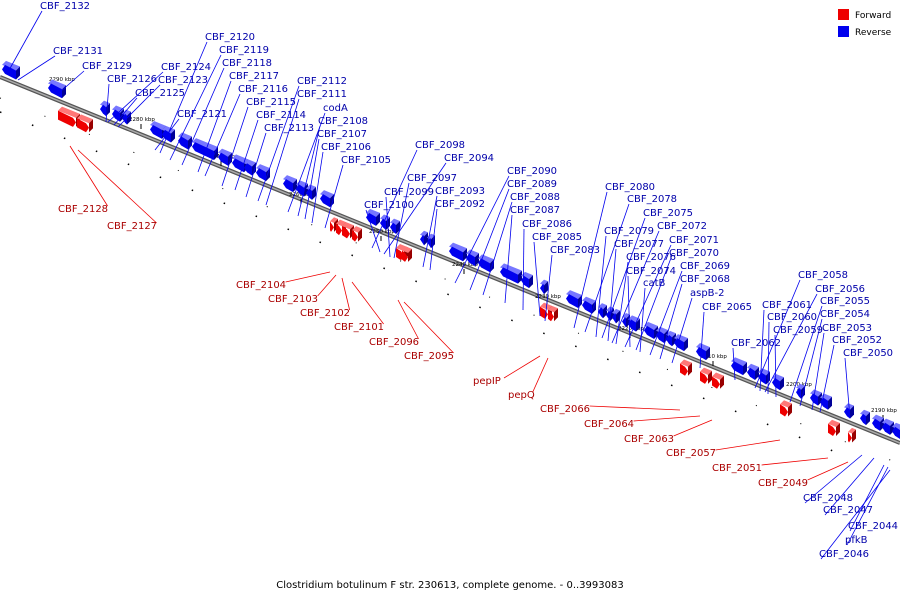 This screenshot has height=600, width=900. What do you see at coordinates (639, 244) in the screenshot?
I see `gene-label-cbf-2077: CBF_2077` at bounding box center [639, 244].